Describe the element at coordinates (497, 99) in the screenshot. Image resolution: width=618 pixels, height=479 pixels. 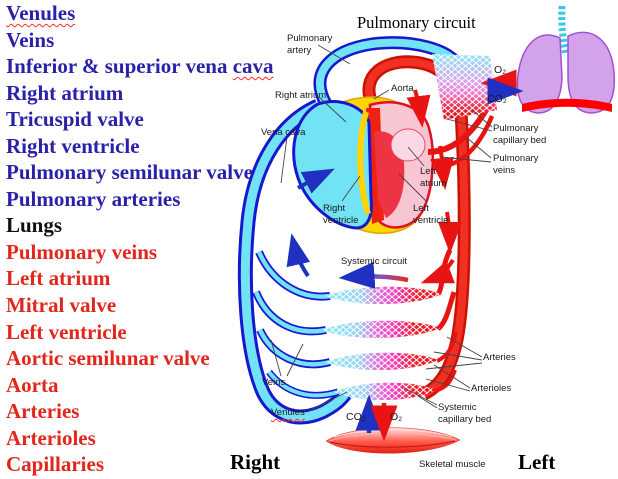
I see `label-co2-top: CO₂` at that location.